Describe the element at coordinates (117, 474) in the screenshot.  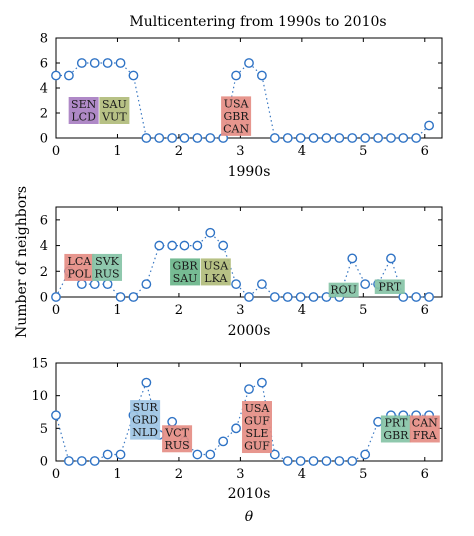
I see `x-tick-label: 1` at that location.